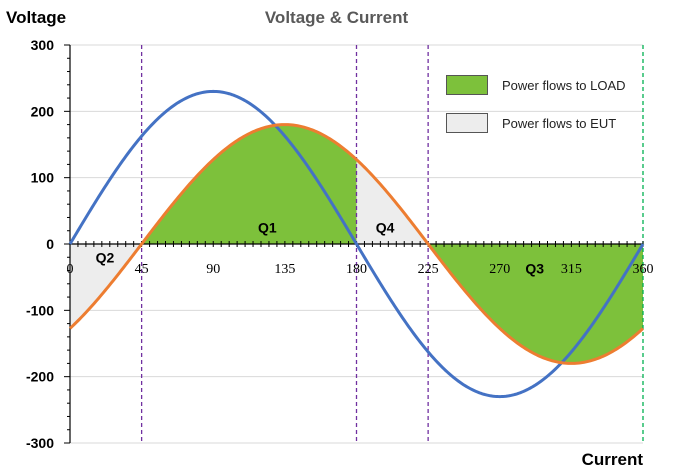 The image size is (673, 470). Describe the element at coordinates (36, 17) in the screenshot. I see `y-axis-label: Voltage` at that location.